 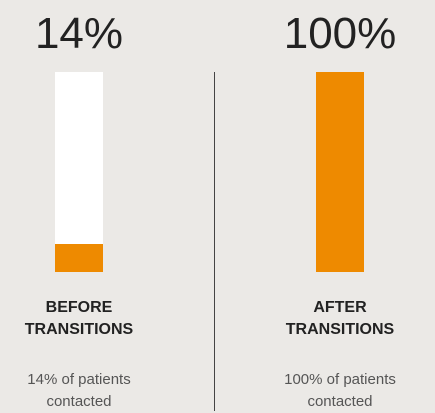 What do you see at coordinates (79, 33) in the screenshot?
I see `value-label: 14%` at bounding box center [79, 33].